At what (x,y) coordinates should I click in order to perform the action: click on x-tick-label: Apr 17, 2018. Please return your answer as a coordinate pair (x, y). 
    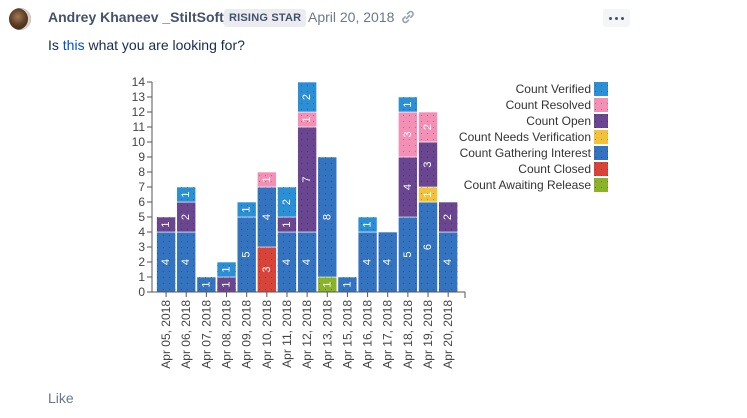
    Looking at the image, I should click on (388, 334).